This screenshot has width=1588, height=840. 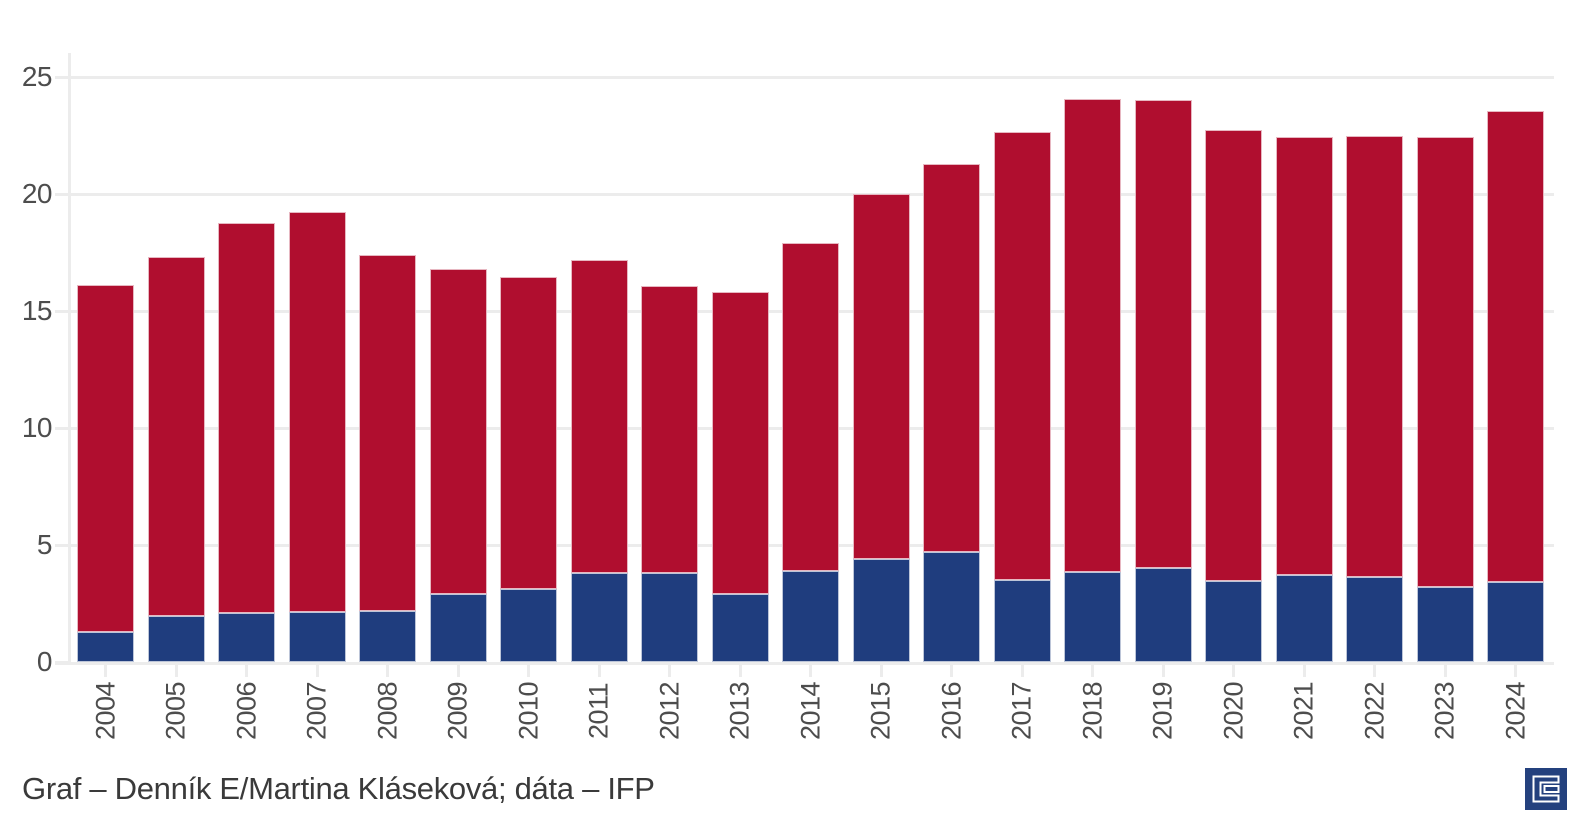 What do you see at coordinates (246, 711) in the screenshot?
I see `x-tick-label-2006: 2006` at bounding box center [246, 711].